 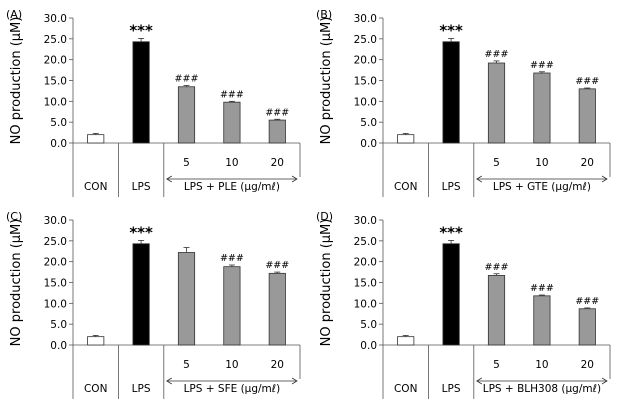 I want to click on panel-label: (D), so click(x=324, y=216).